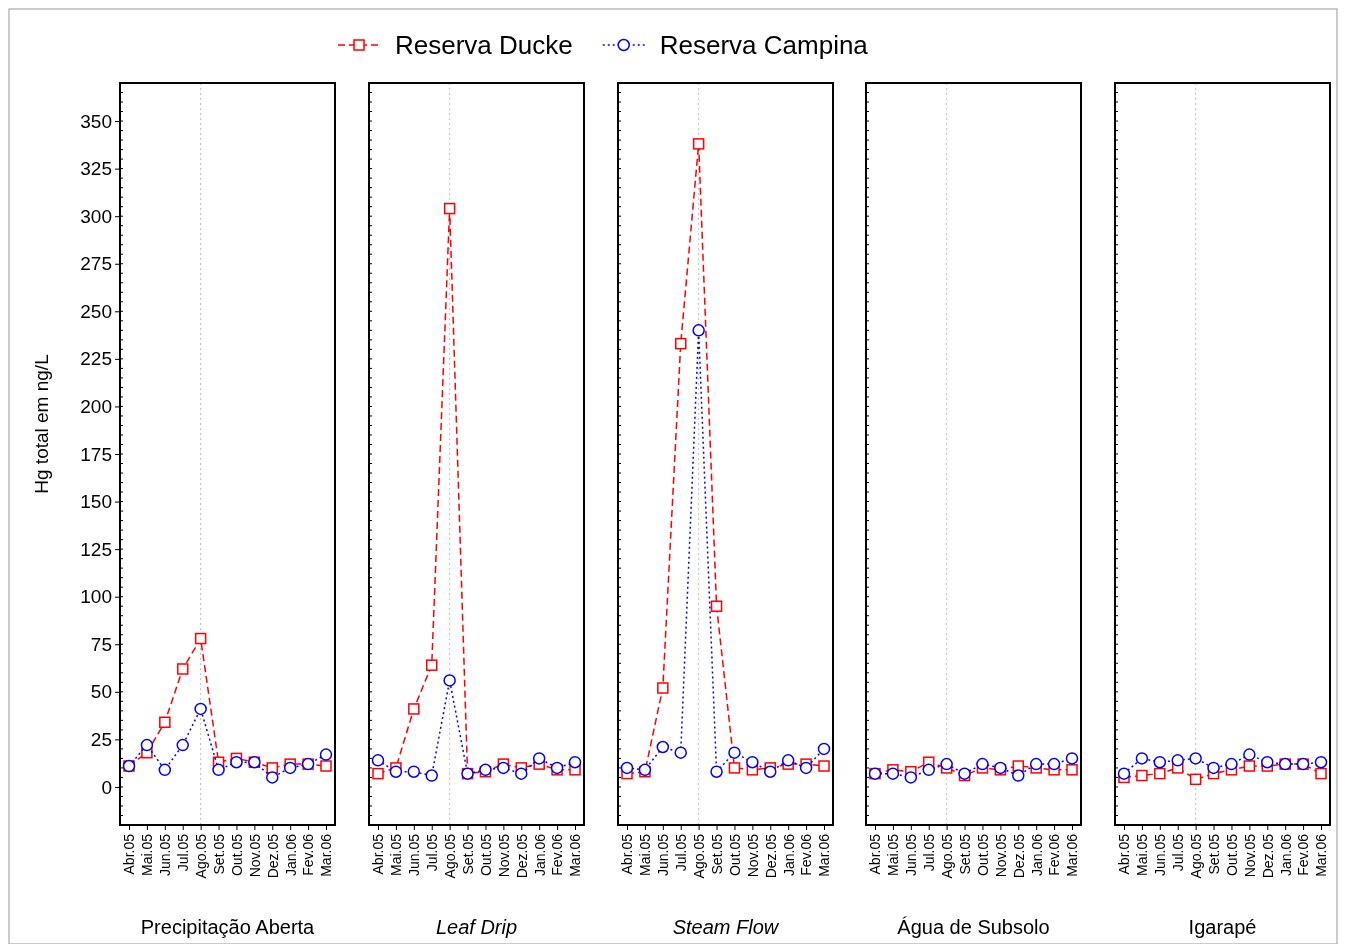 This screenshot has width=1346, height=944. Describe the element at coordinates (96, 264) in the screenshot. I see `y-tick-label: 275` at that location.